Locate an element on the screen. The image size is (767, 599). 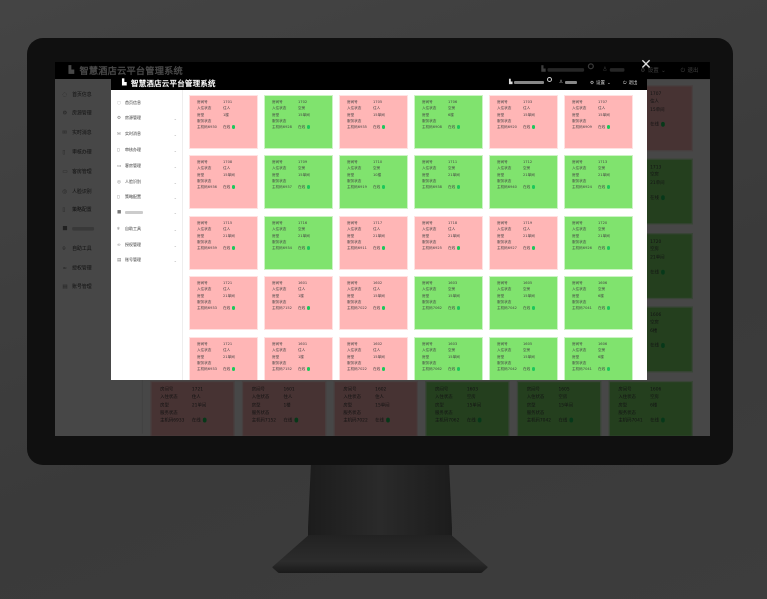
hotel-selector: ▙ is located at coordinates (527, 82).